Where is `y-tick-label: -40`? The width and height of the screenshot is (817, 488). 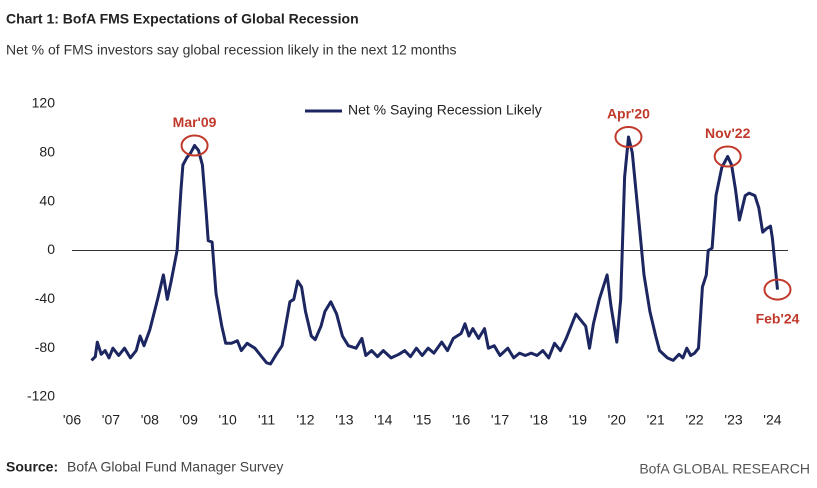
y-tick-label: -40 is located at coordinates (45, 298).